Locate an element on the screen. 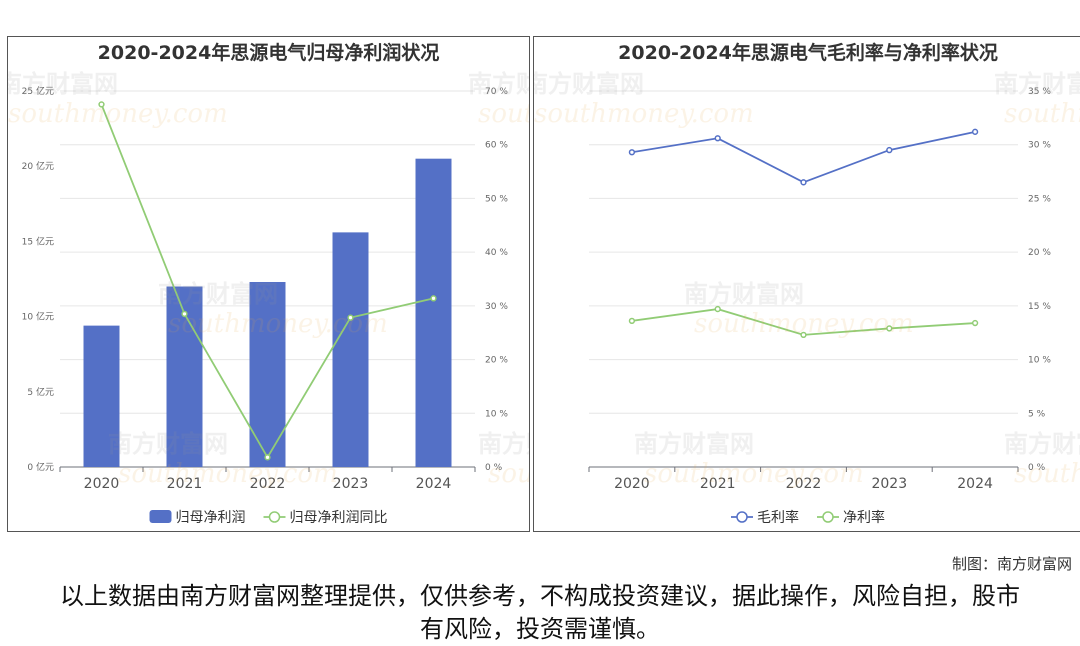 Image resolution: width=1080 pixels, height=646 pixels. y-left-tick-label: 25 亿元 is located at coordinates (38, 91).